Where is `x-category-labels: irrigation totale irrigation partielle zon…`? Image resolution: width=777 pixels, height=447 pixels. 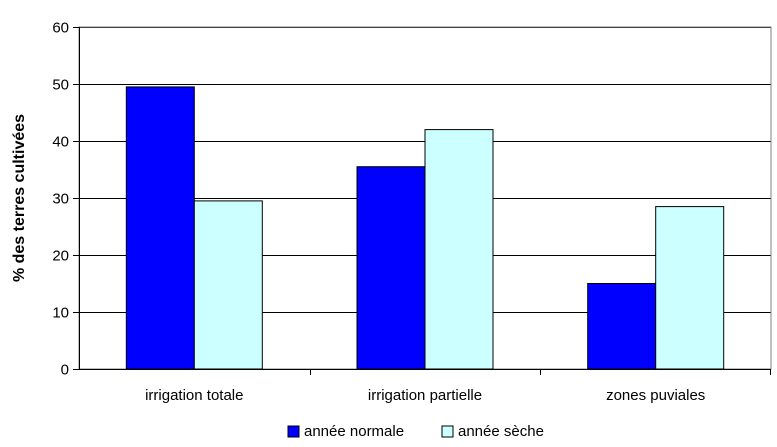 x-category-labels: irrigation totale irrigation partielle zon… is located at coordinates (425, 395).